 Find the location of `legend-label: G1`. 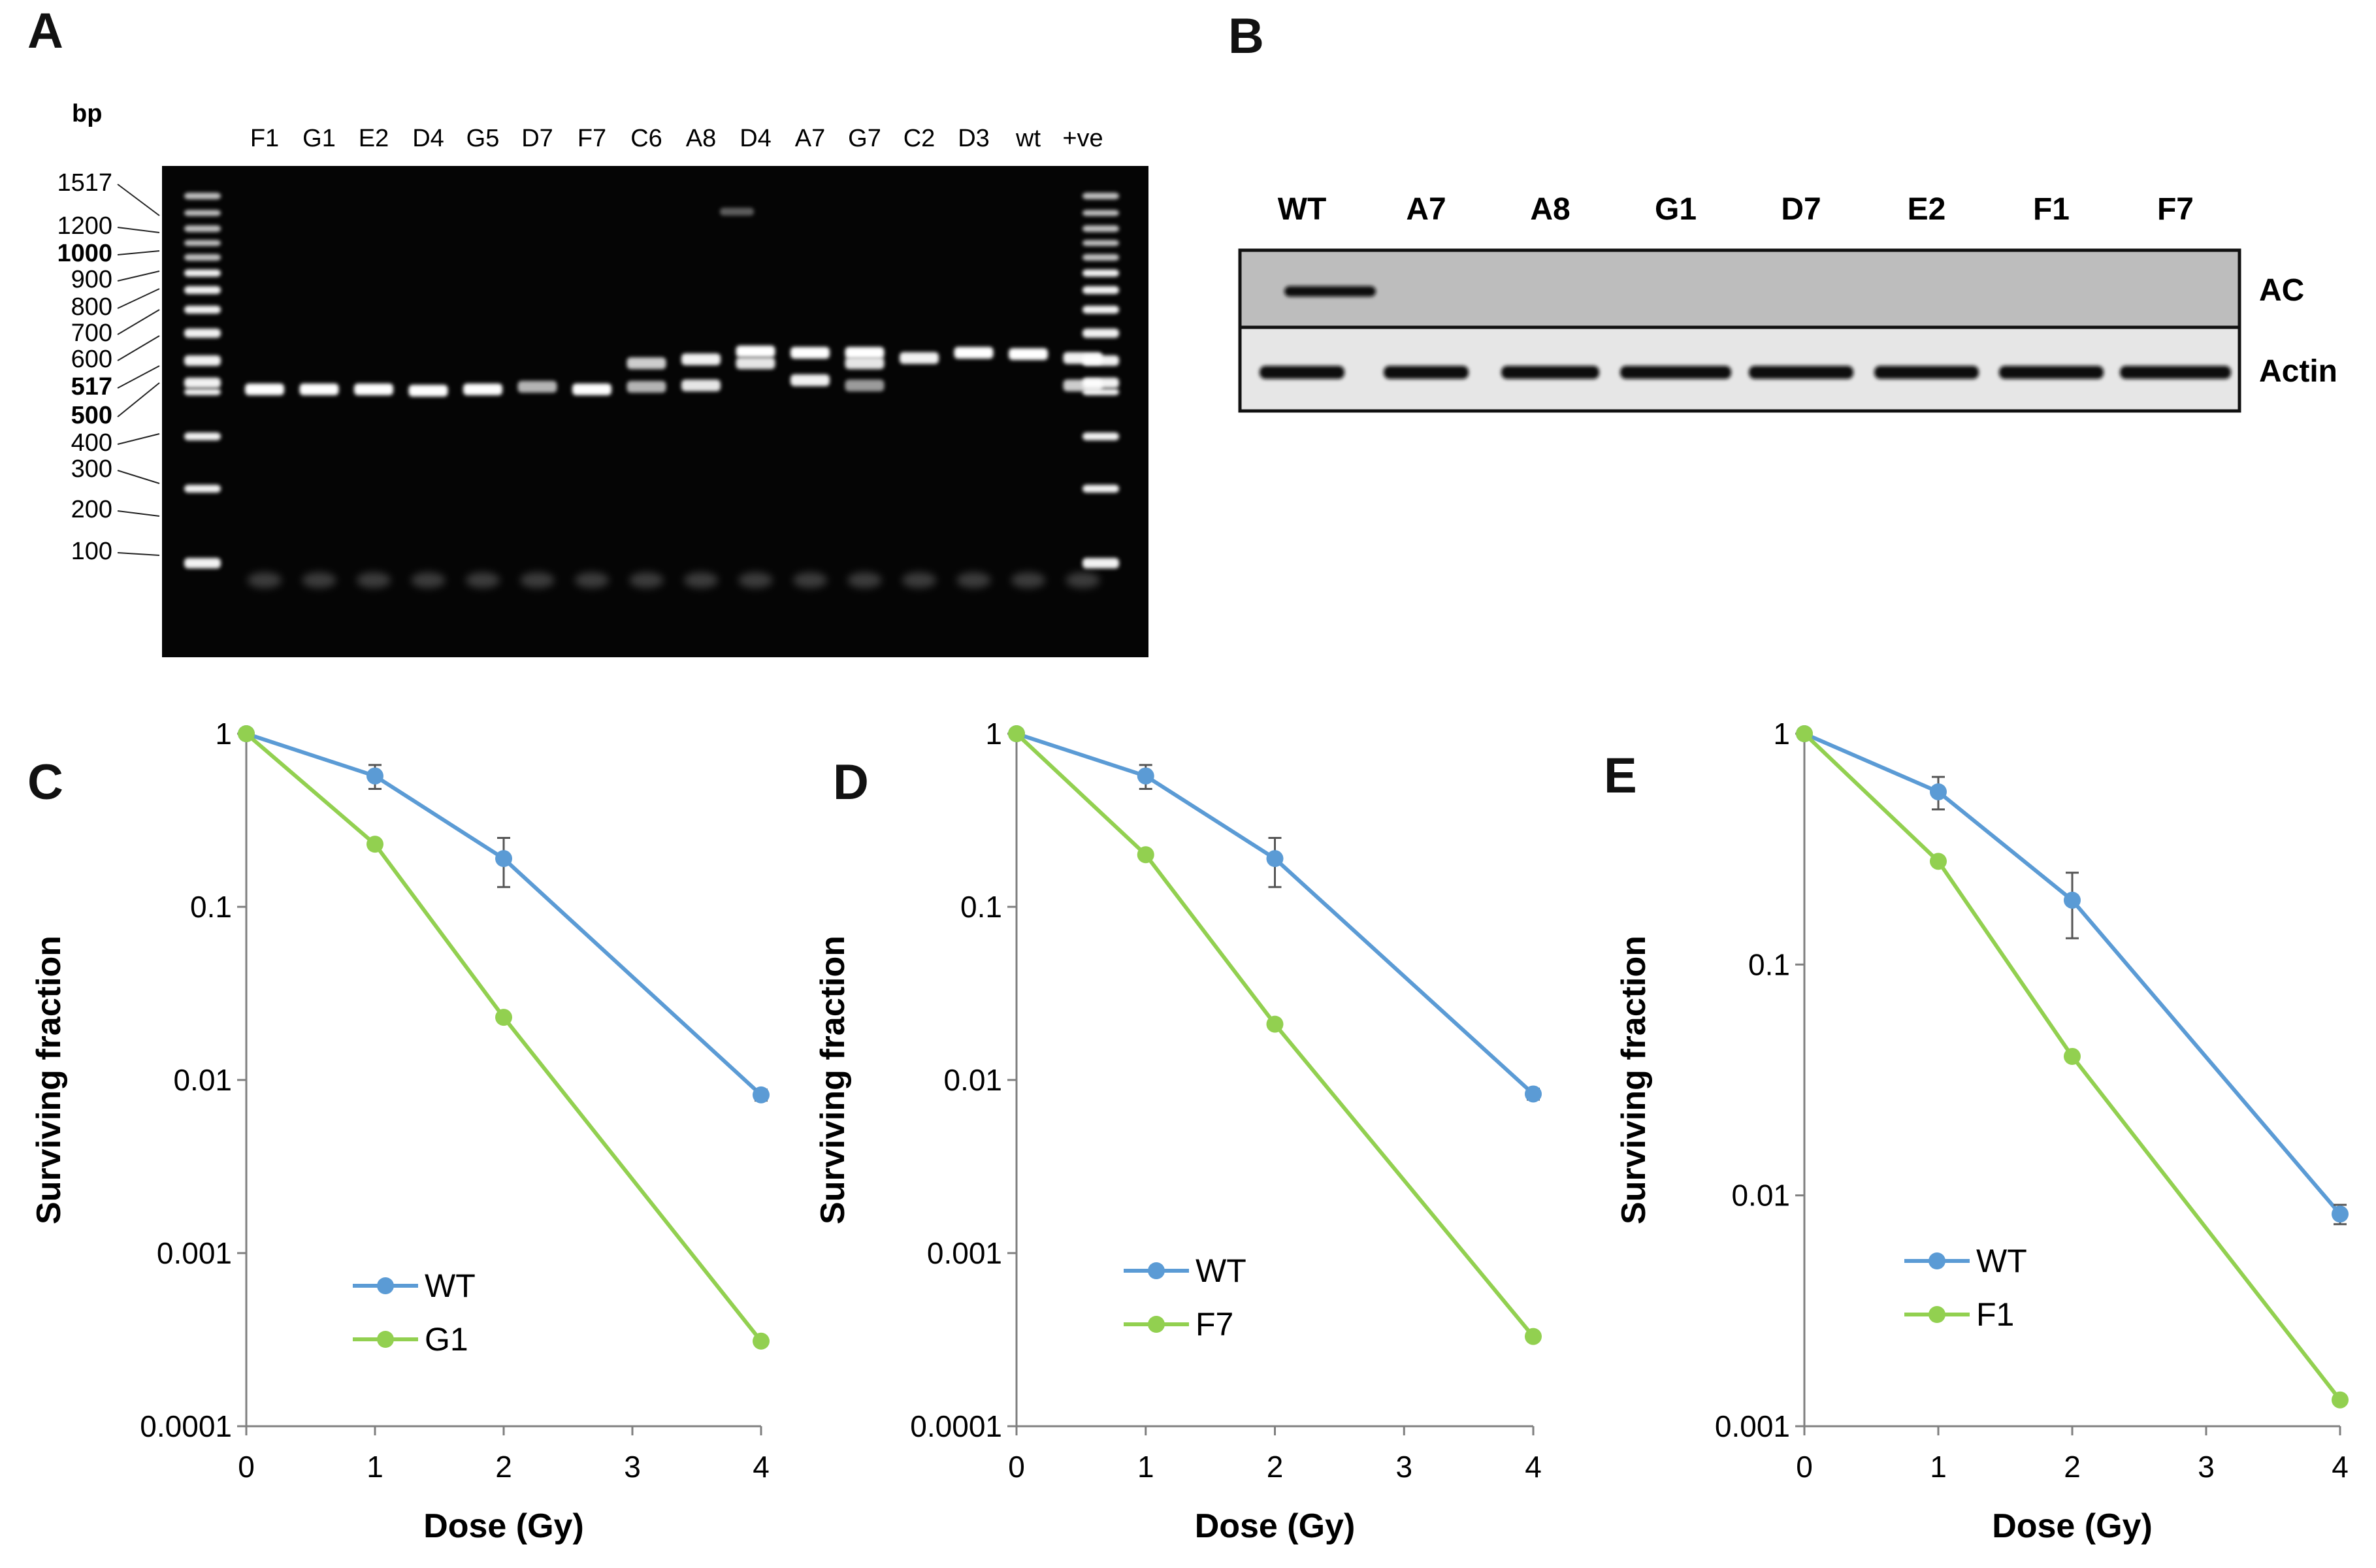

legend-label: G1 is located at coordinates (447, 1339).